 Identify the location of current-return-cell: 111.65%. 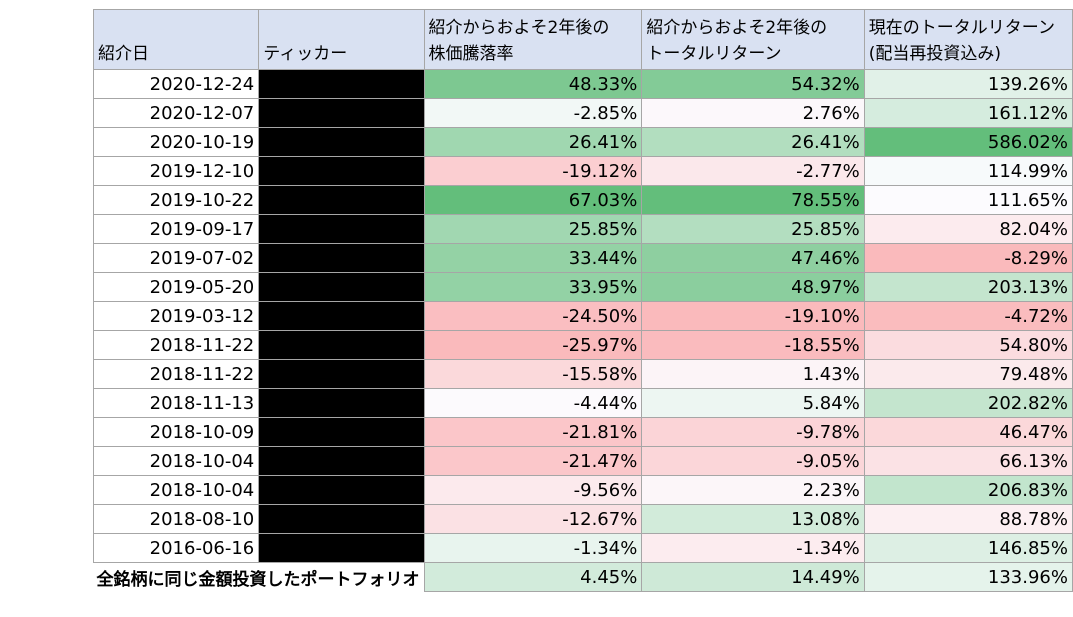
(968, 200).